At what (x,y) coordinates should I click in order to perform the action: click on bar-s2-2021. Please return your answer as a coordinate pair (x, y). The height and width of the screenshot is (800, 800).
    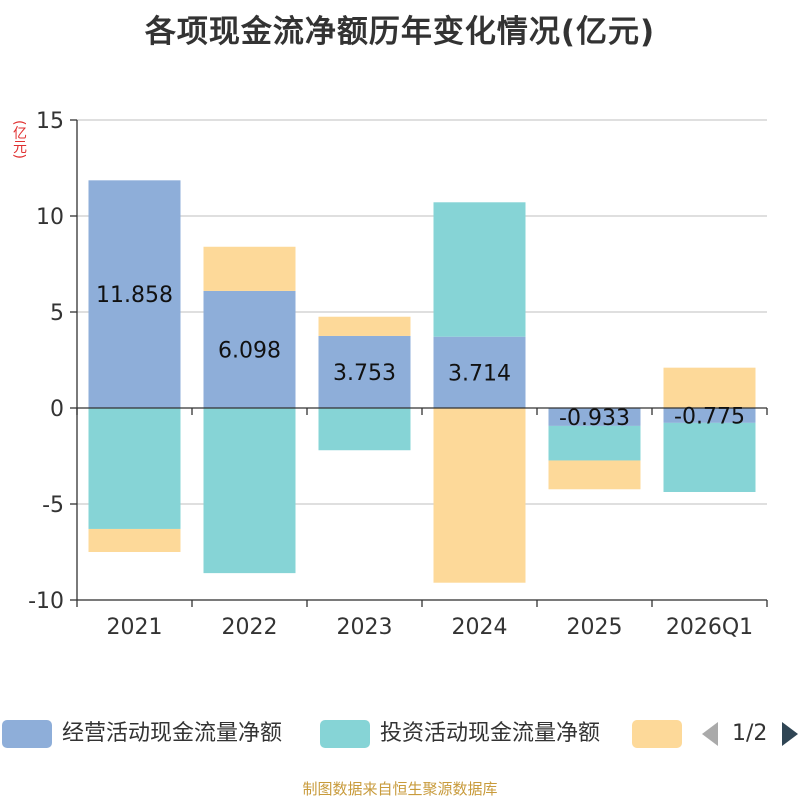
    Looking at the image, I should click on (134, 540).